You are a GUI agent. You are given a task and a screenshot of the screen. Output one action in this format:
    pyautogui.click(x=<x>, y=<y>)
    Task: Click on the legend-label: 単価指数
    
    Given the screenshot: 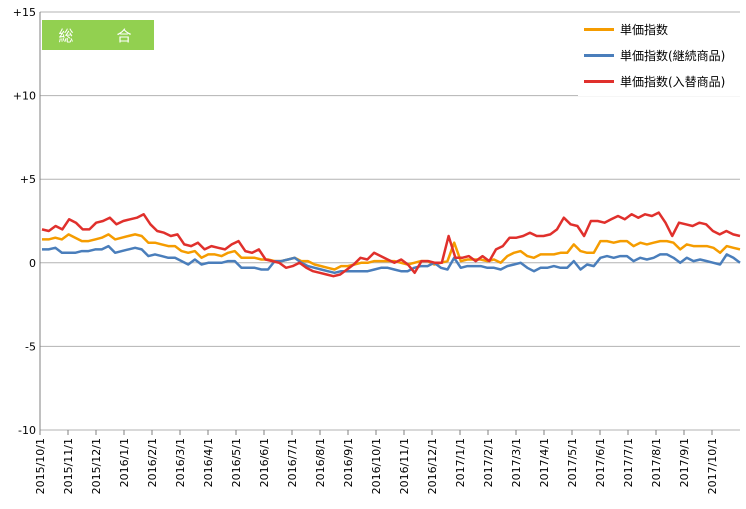 What is the action you would take?
    pyautogui.click(x=644, y=29)
    